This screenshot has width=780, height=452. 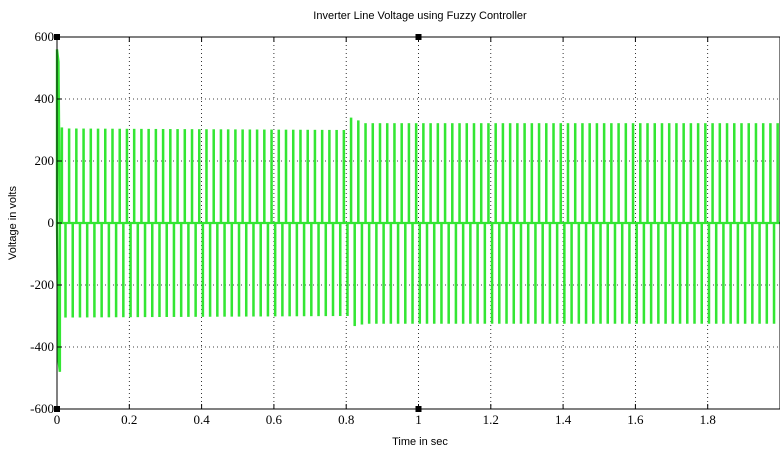 I want to click on x-tick-label: 0, so click(x=57, y=419).